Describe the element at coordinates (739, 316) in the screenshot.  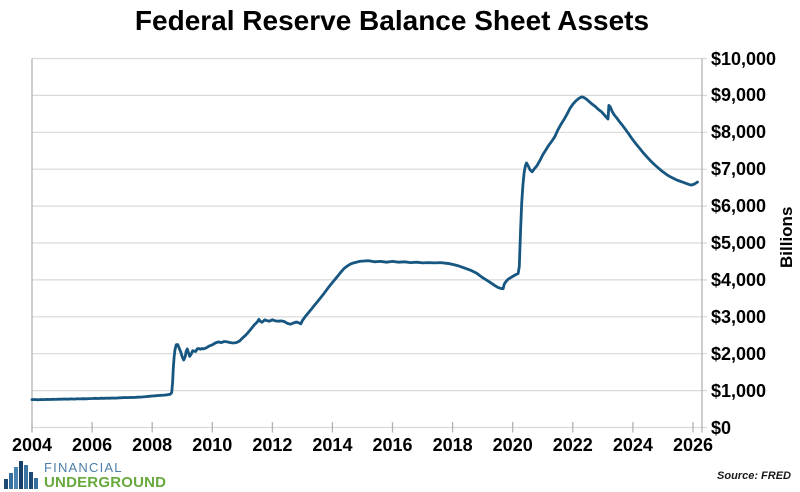
I see `y-tick-label: $3,000` at that location.